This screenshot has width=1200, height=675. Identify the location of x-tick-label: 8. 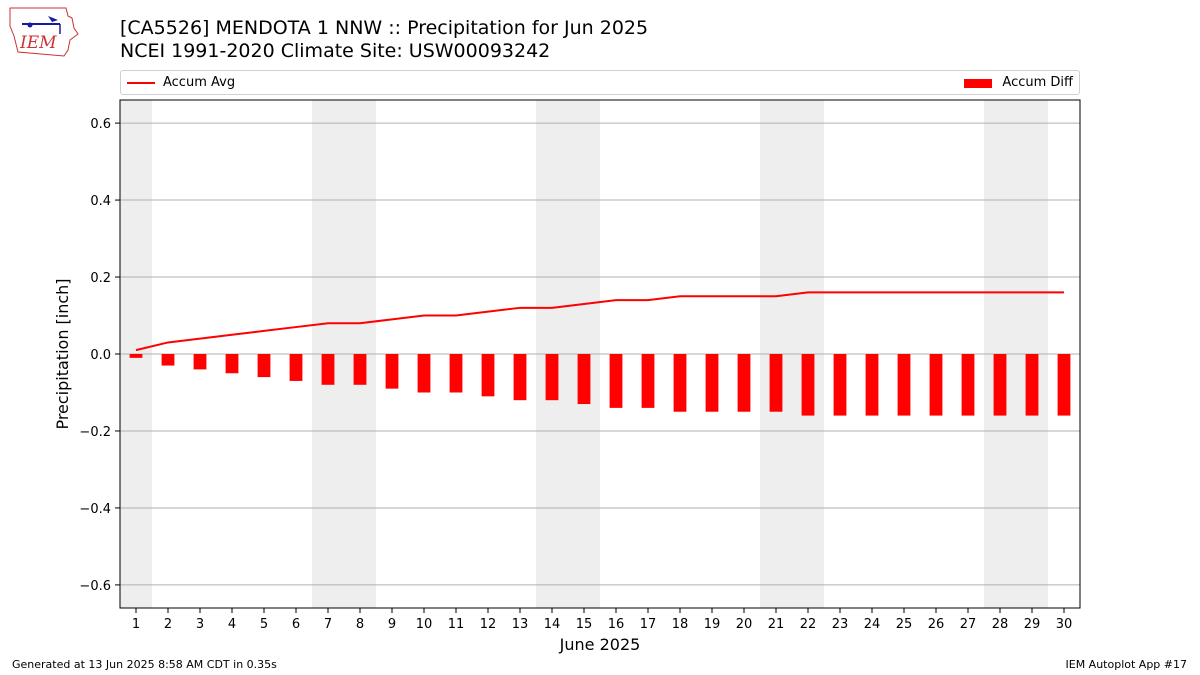
(360, 624).